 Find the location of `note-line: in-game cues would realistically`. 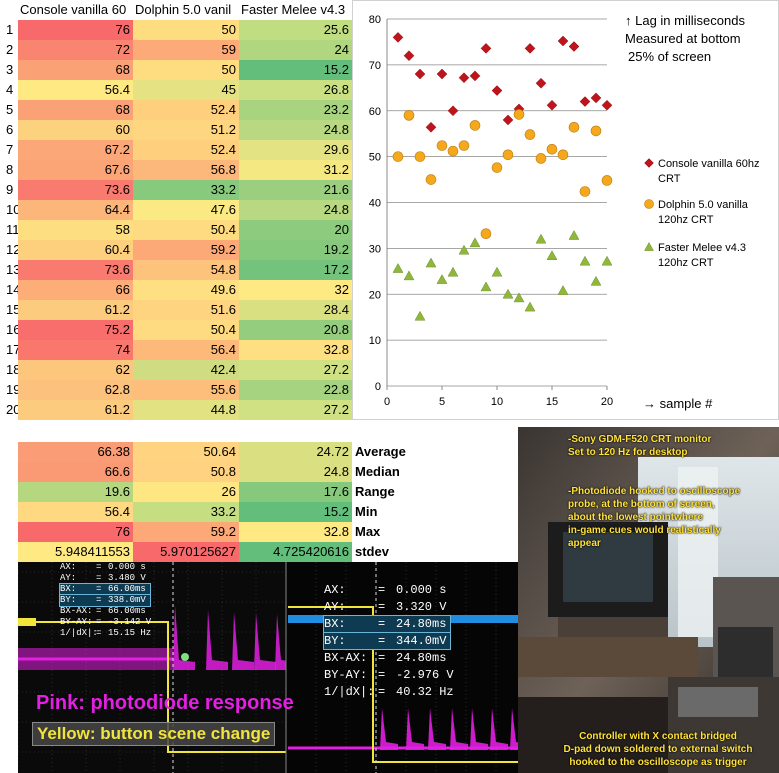

note-line: in-game cues would realistically is located at coordinates (644, 530).